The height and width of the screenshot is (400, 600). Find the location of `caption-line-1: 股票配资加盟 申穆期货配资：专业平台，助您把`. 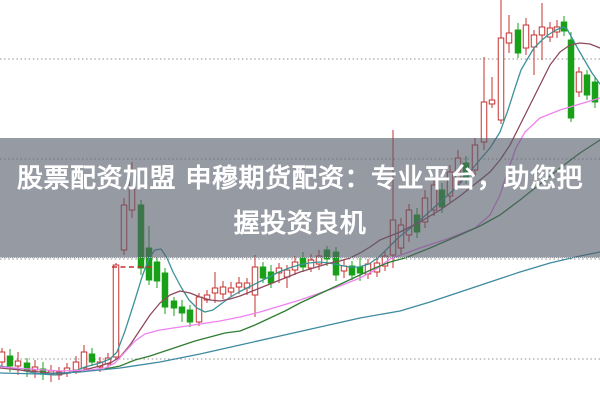

caption-line-1: 股票配资加盟 申穆期货配资：专业平台，助您把 is located at coordinates (300, 178).